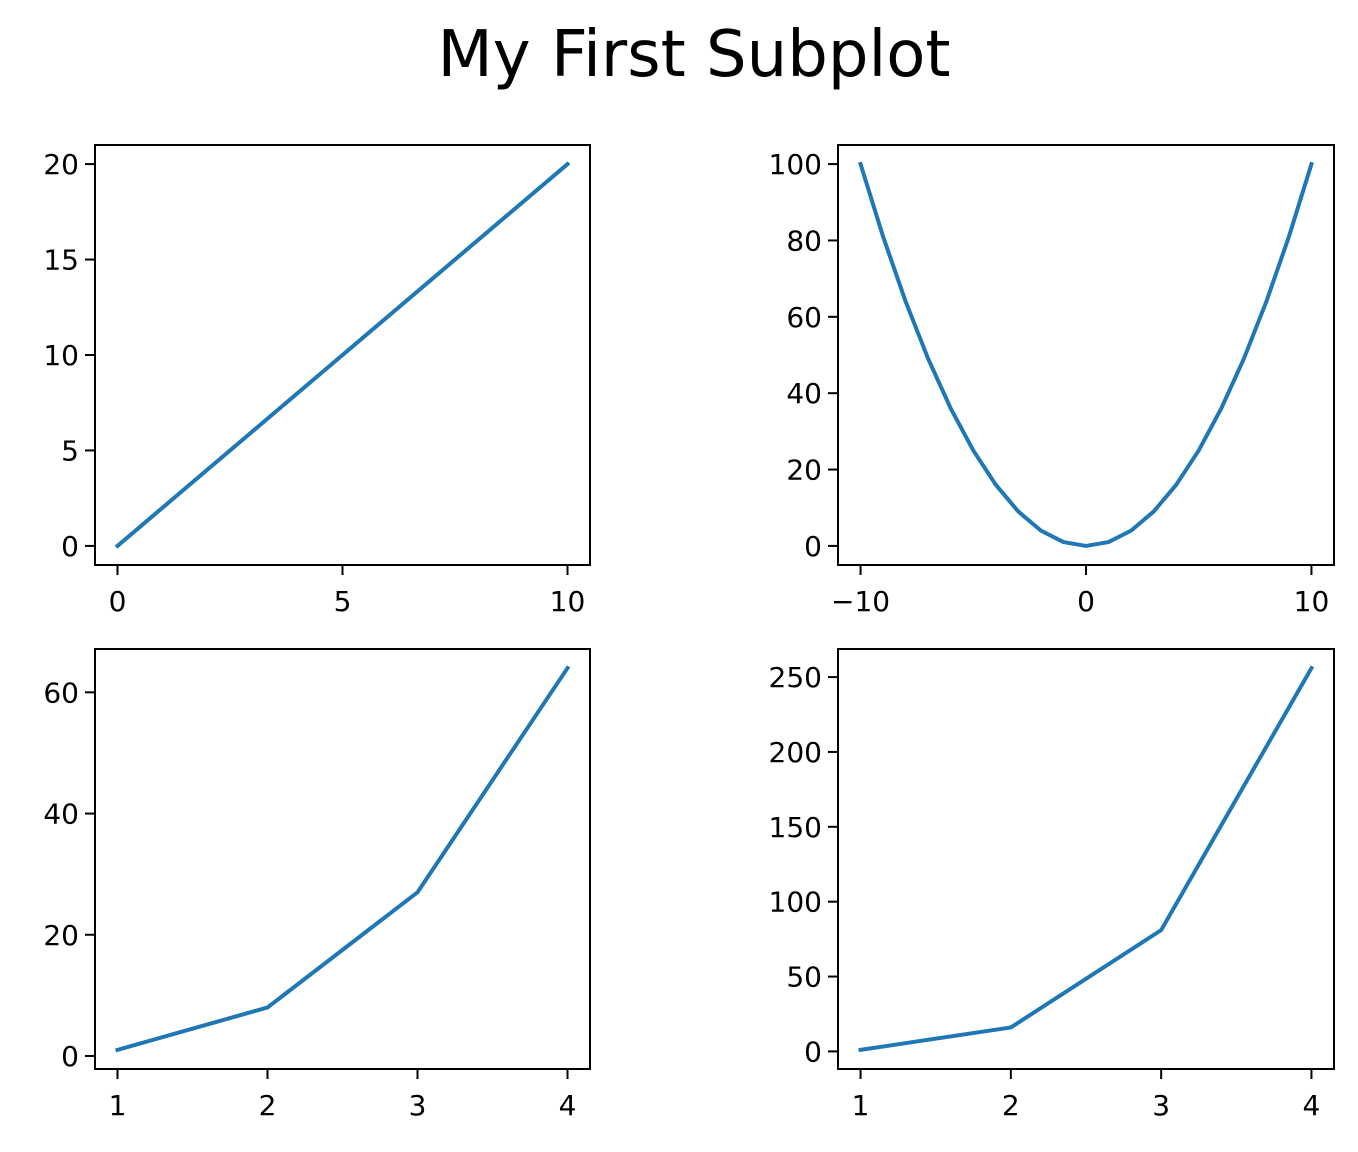  Describe the element at coordinates (268, 1105) in the screenshot. I see `chart-2-x-tick-label: 2` at that location.